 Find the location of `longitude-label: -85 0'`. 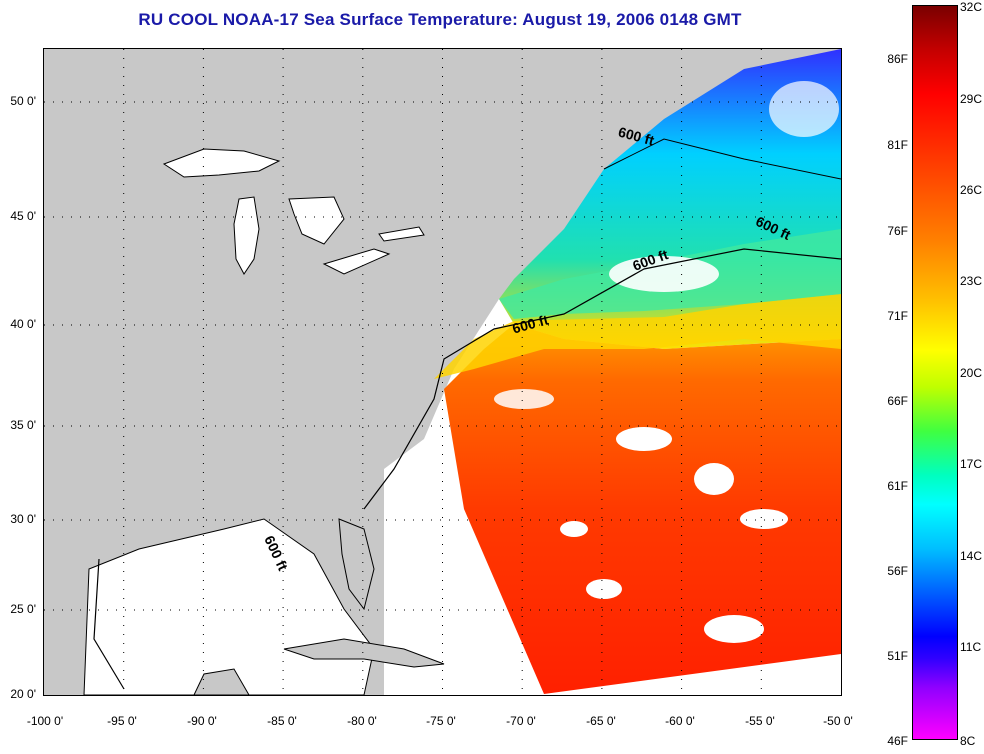

longitude-label: -85 0' is located at coordinates (282, 721).